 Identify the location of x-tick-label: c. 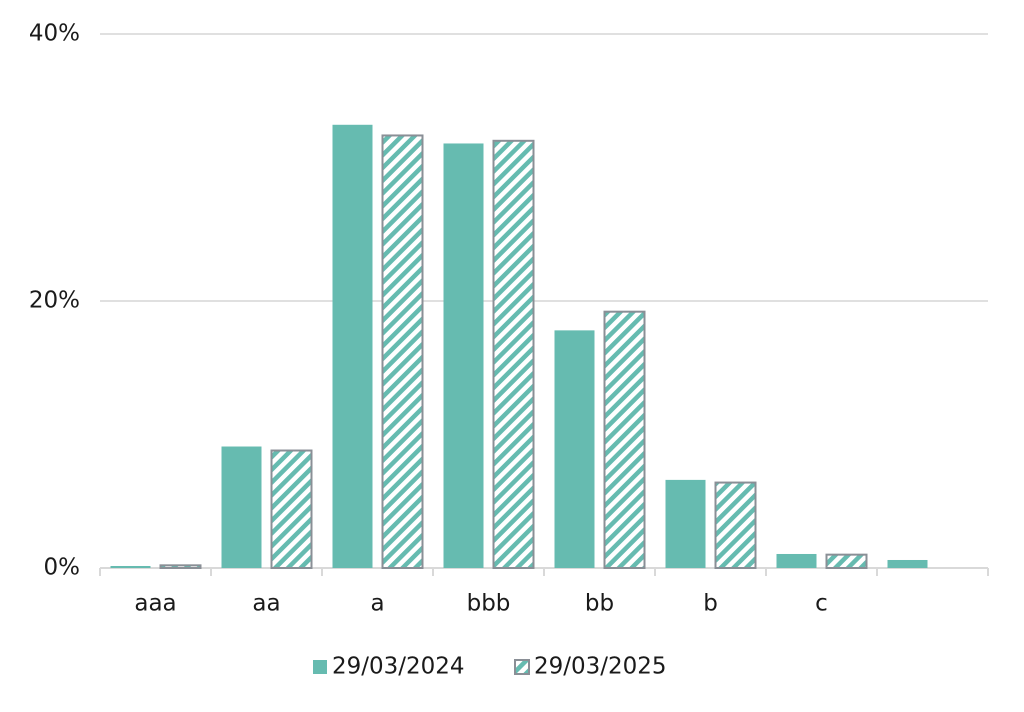
(821, 604).